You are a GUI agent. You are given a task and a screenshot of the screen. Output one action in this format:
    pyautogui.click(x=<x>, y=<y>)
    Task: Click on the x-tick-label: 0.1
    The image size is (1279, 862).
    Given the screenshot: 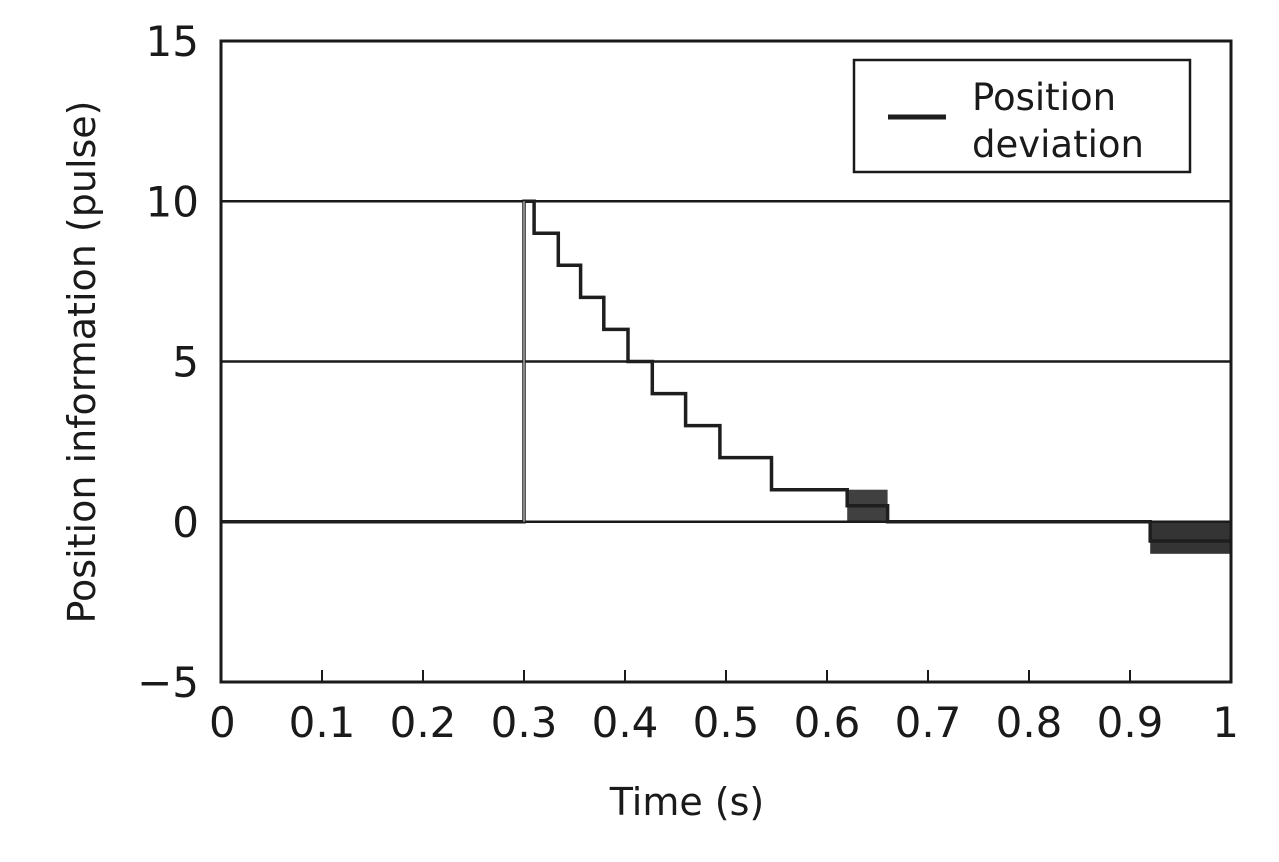 What is the action you would take?
    pyautogui.click(x=322, y=722)
    